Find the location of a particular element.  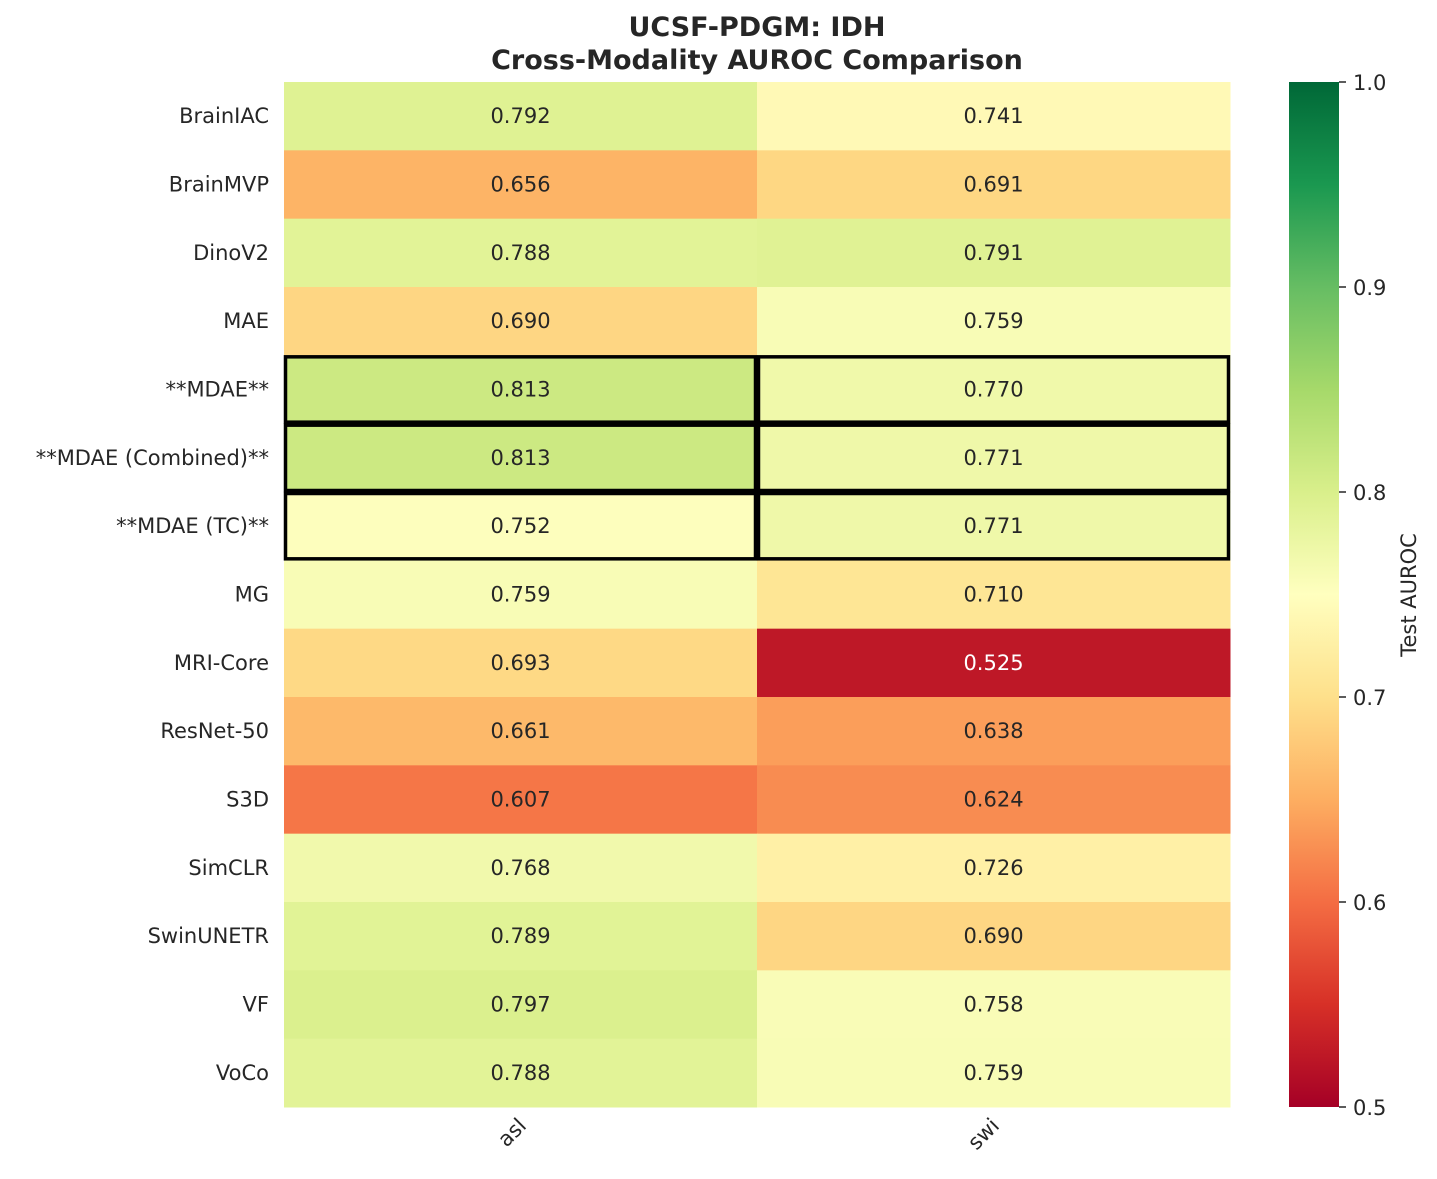

row-label: **MDAE (TC)** is located at coordinates (192, 526).